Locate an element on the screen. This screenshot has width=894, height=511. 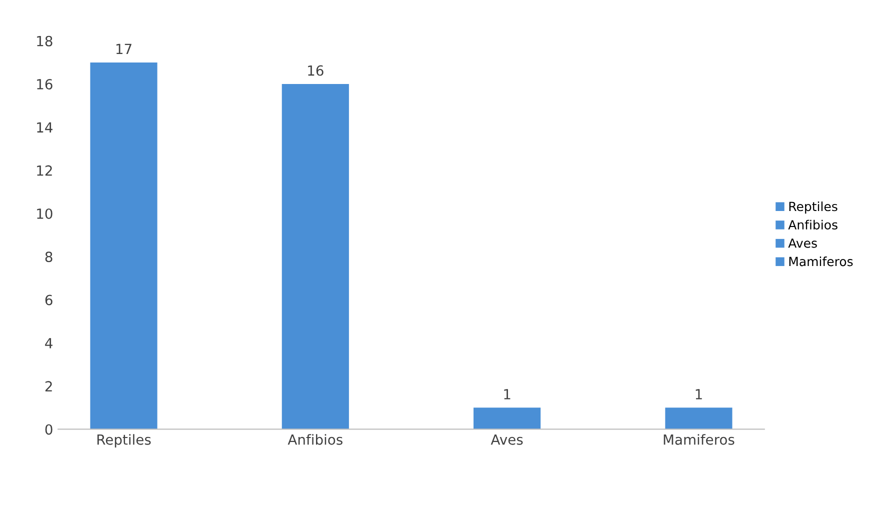
y-tick-label: 18 is located at coordinates (44, 41).